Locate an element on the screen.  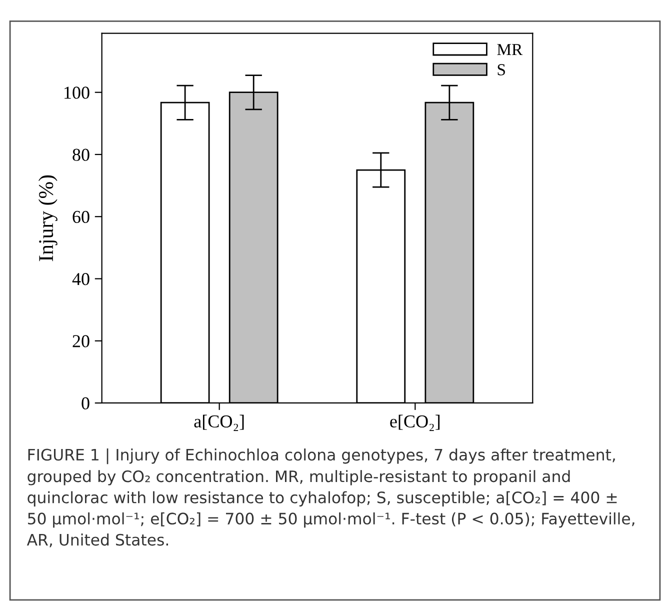
y-axis-title: Injury (%) is located at coordinates (48, 218).